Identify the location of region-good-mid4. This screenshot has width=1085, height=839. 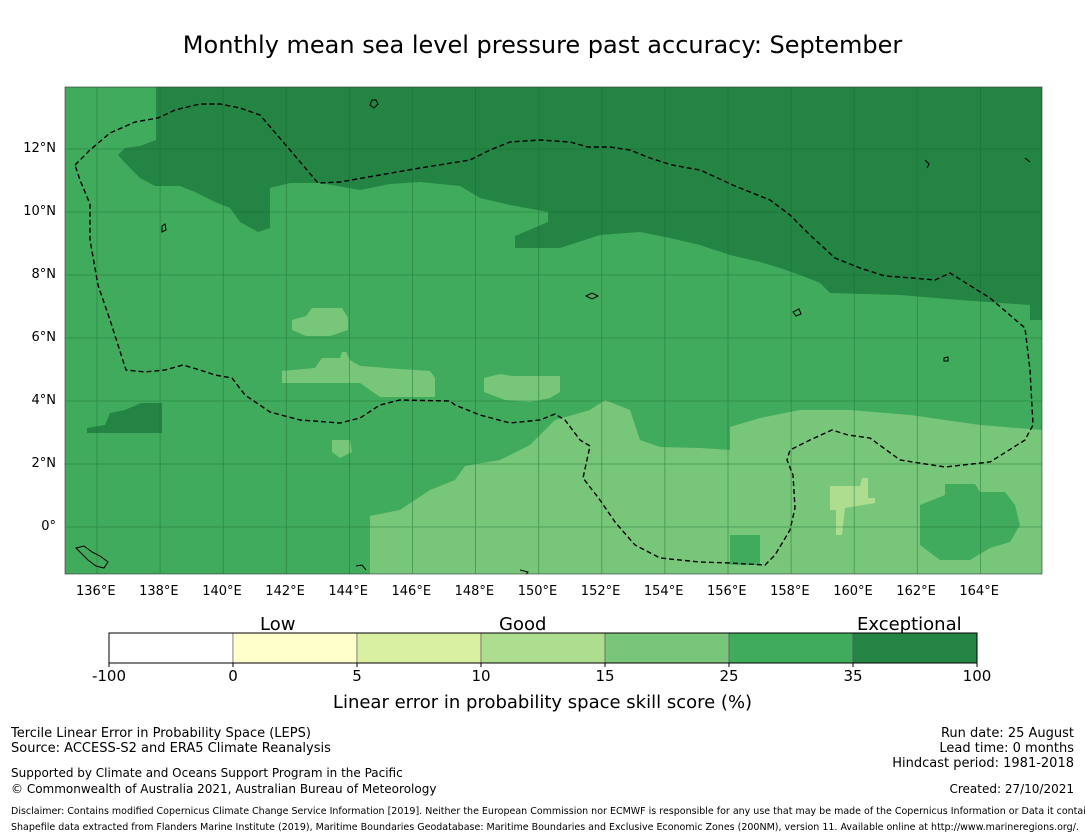
(342, 449).